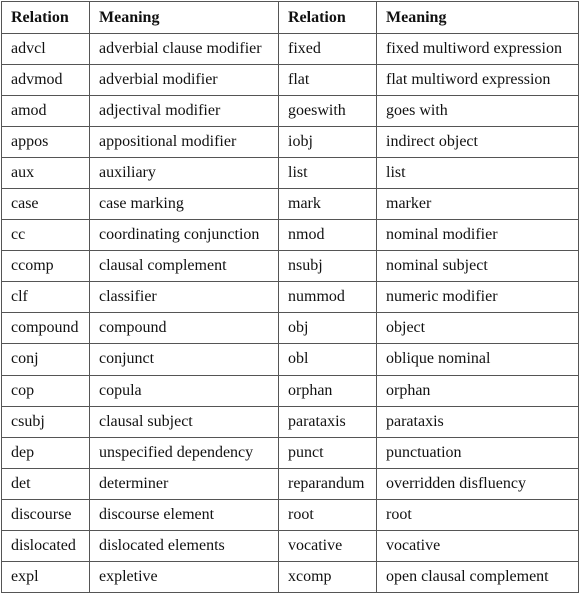 The width and height of the screenshot is (580, 595). What do you see at coordinates (327, 173) in the screenshot?
I see `relation-right-cell: list` at bounding box center [327, 173].